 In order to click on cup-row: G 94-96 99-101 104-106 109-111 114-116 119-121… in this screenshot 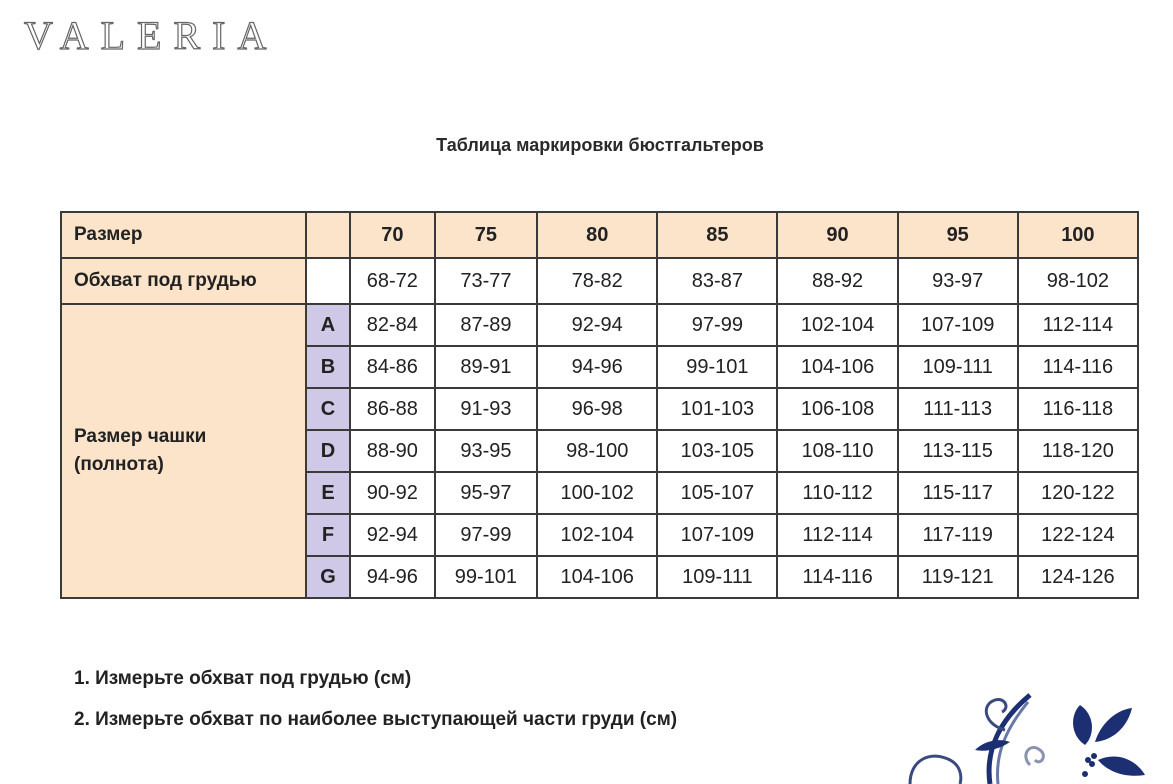, I will do `click(600, 577)`.